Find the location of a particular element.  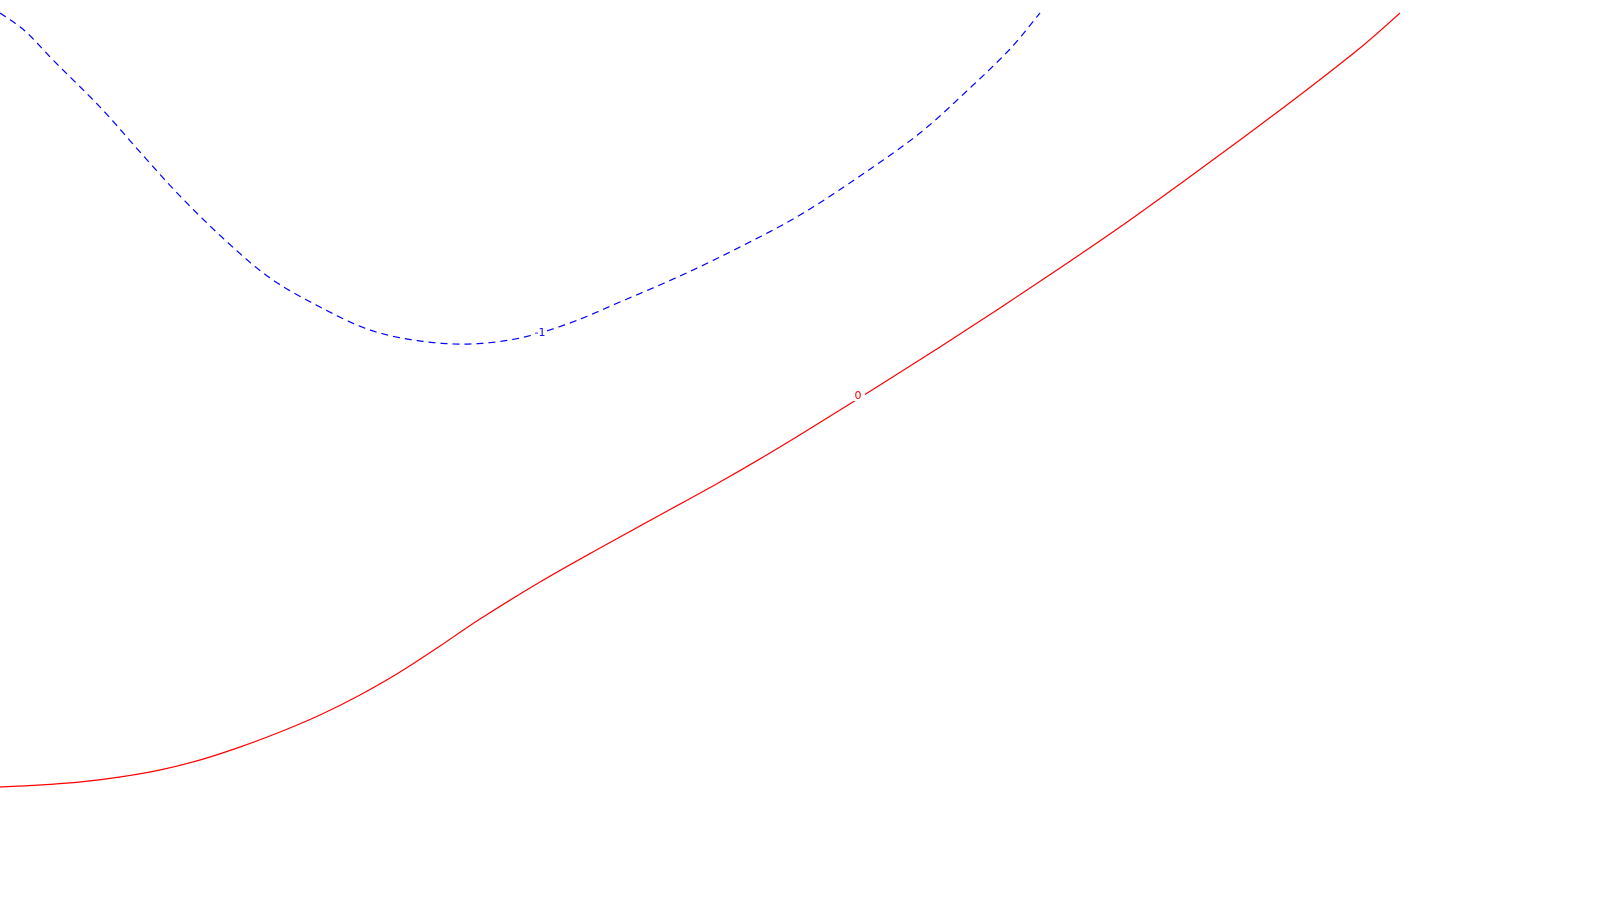

contour-label-minus-1: -1 is located at coordinates (540, 332).